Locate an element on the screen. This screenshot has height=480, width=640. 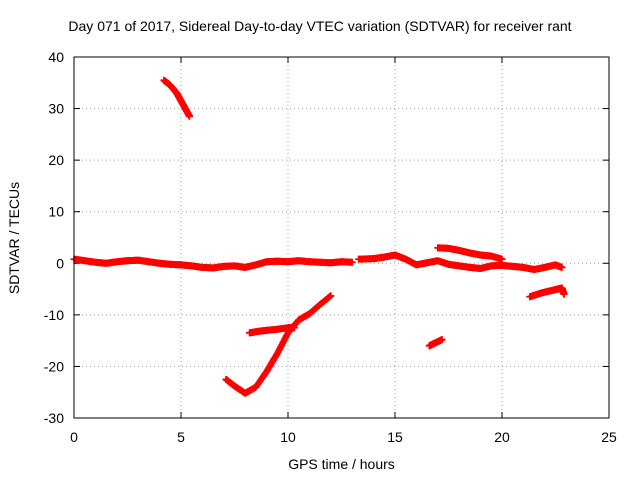
series-descending-start is located at coordinates (177, 98).